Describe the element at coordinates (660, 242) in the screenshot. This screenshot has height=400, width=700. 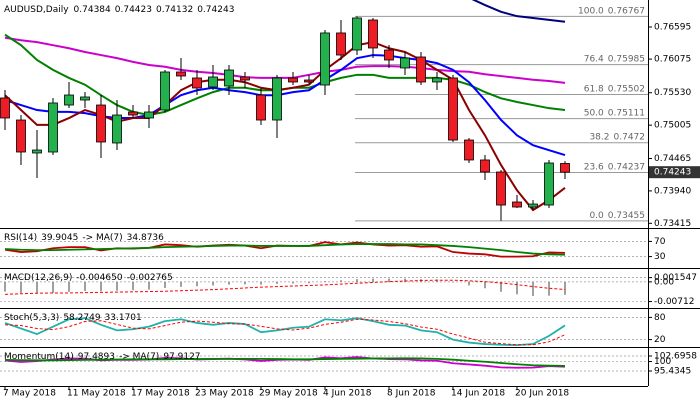
I see `y-tick-label: 70` at that location.